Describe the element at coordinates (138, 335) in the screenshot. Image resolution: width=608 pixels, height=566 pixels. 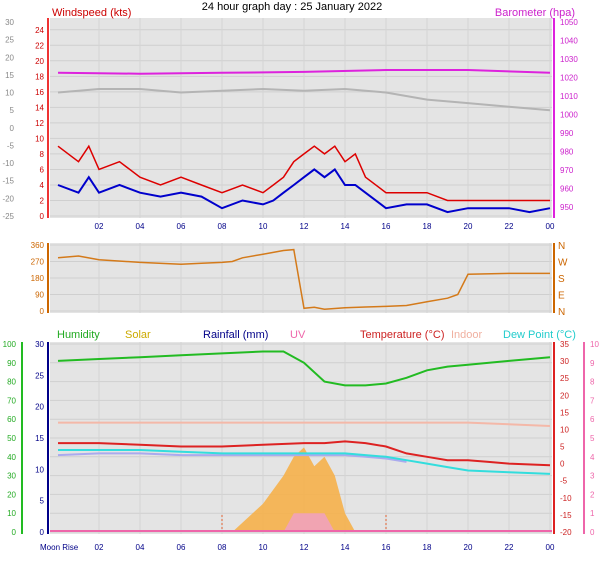
I see `legend-solar: Solar` at that location.